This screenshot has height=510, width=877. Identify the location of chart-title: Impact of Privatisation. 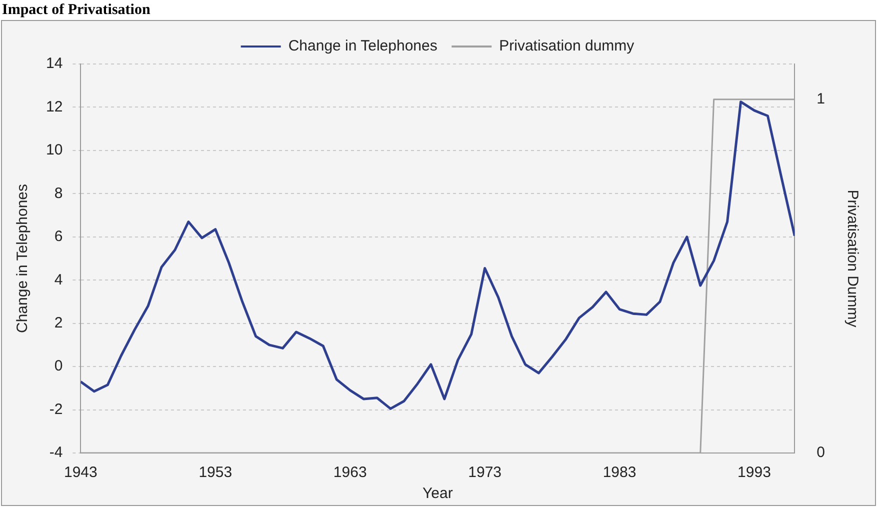
(76, 10).